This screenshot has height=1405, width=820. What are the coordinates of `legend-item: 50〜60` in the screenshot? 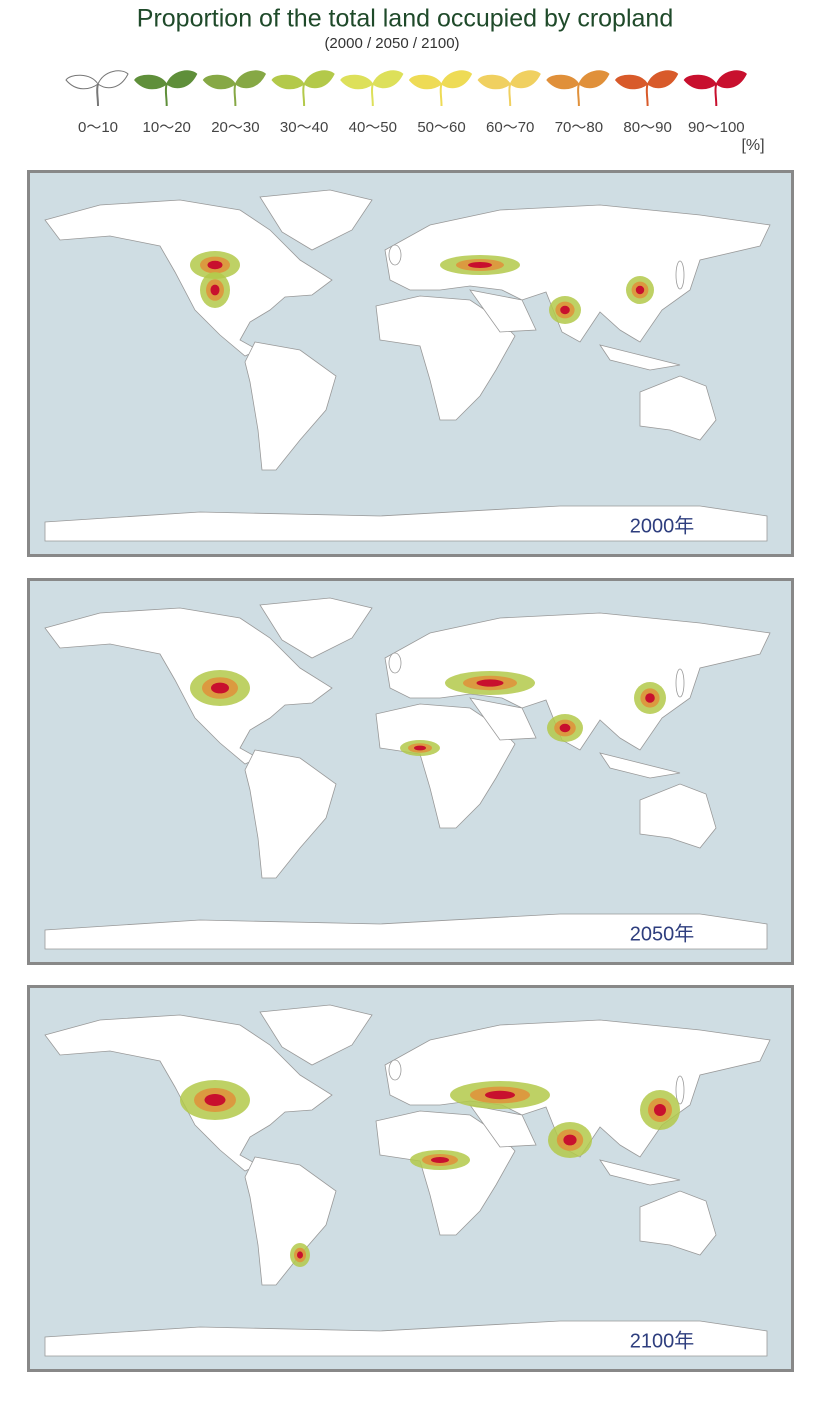 It's located at (440, 103).